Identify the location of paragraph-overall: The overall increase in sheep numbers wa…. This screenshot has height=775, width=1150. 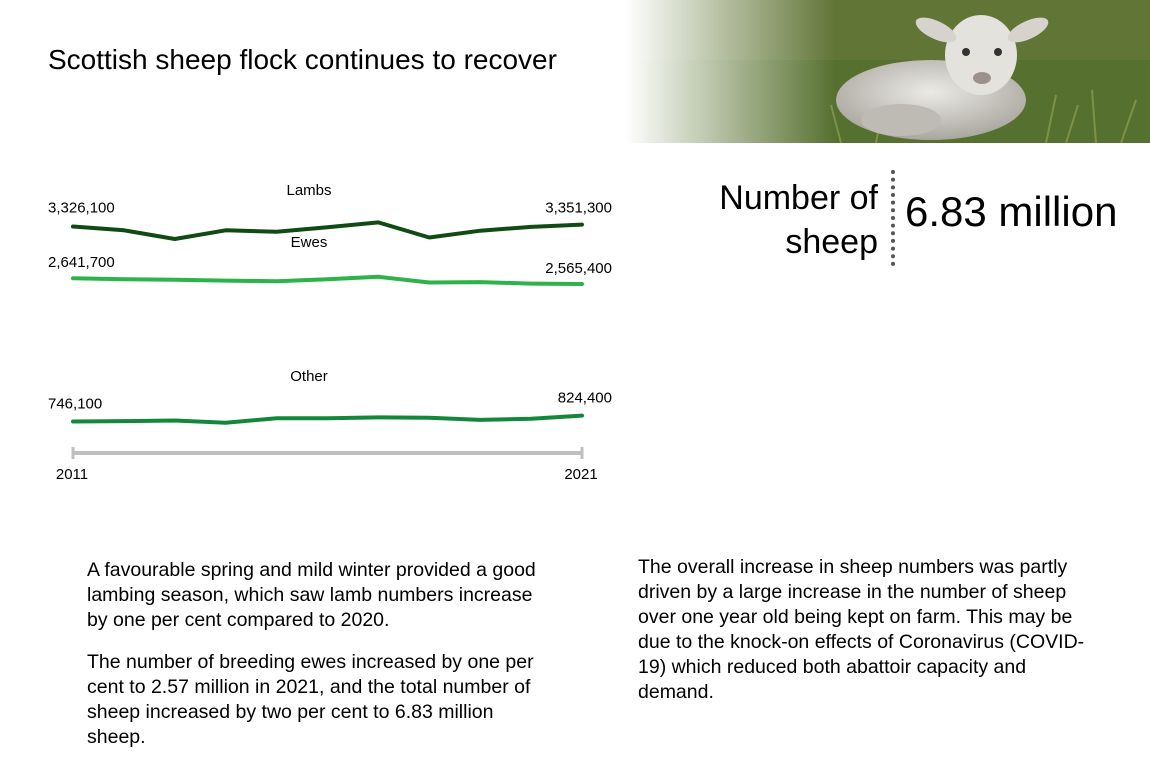
(861, 629).